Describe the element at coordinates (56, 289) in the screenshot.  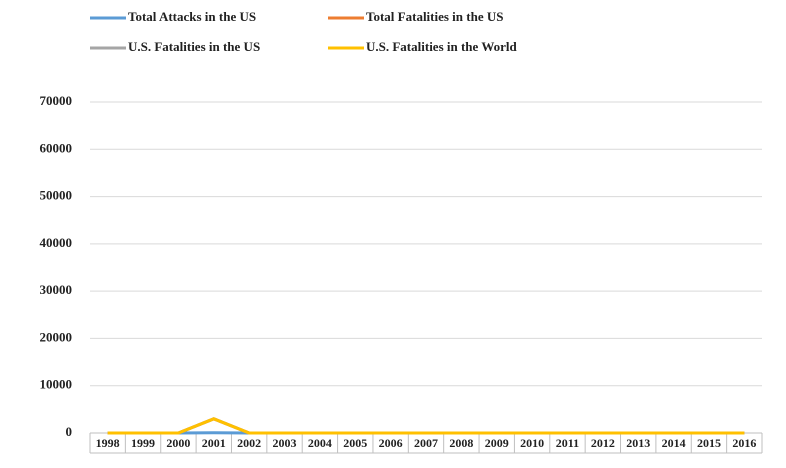
I see `y-tick-label: 30000` at that location.